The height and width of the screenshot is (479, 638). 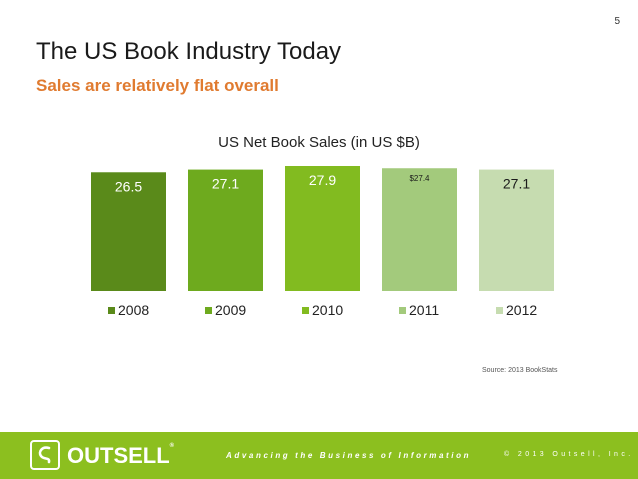 What do you see at coordinates (520, 370) in the screenshot?
I see `source-note: Source: 2013 BookStats` at bounding box center [520, 370].